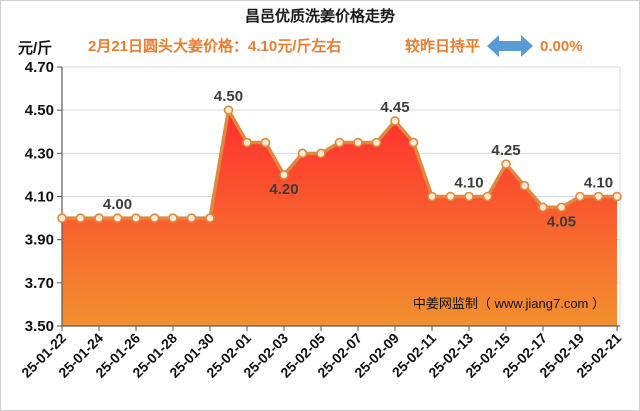 The height and width of the screenshot is (411, 640). I want to click on data-label: 4.50, so click(228, 96).